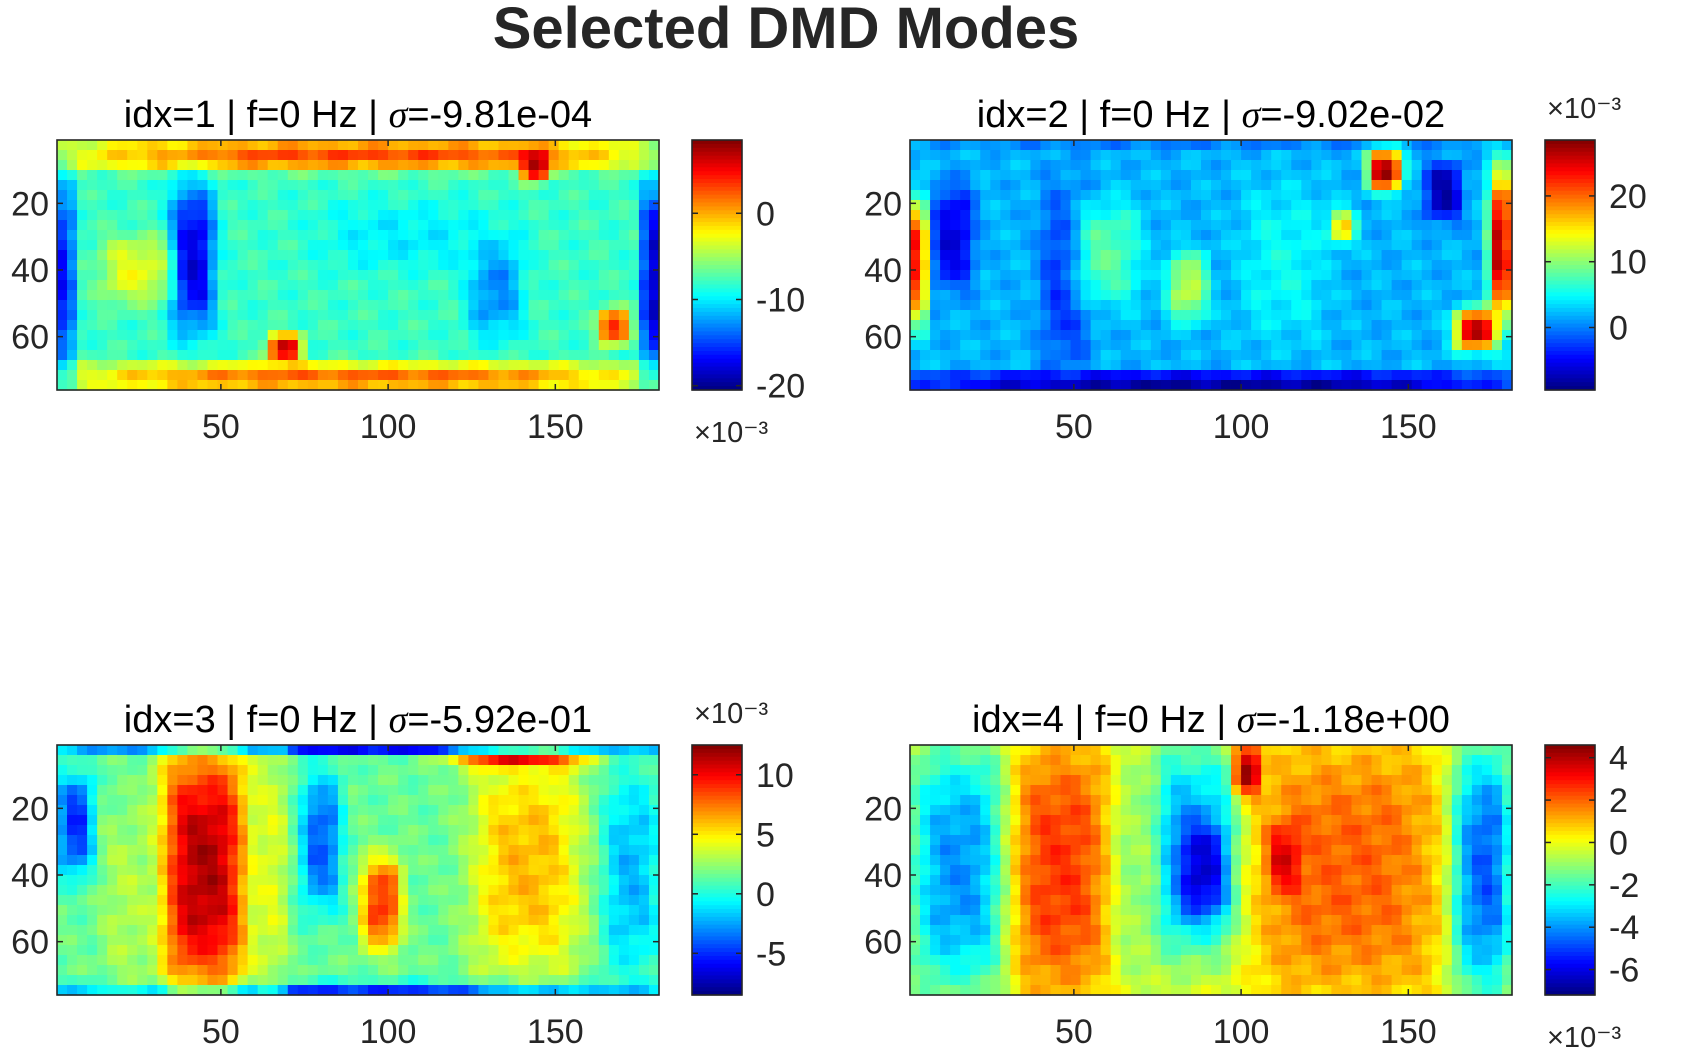 The image size is (1688, 1060). I want to click on y-tick-label: 40, so click(30, 271).